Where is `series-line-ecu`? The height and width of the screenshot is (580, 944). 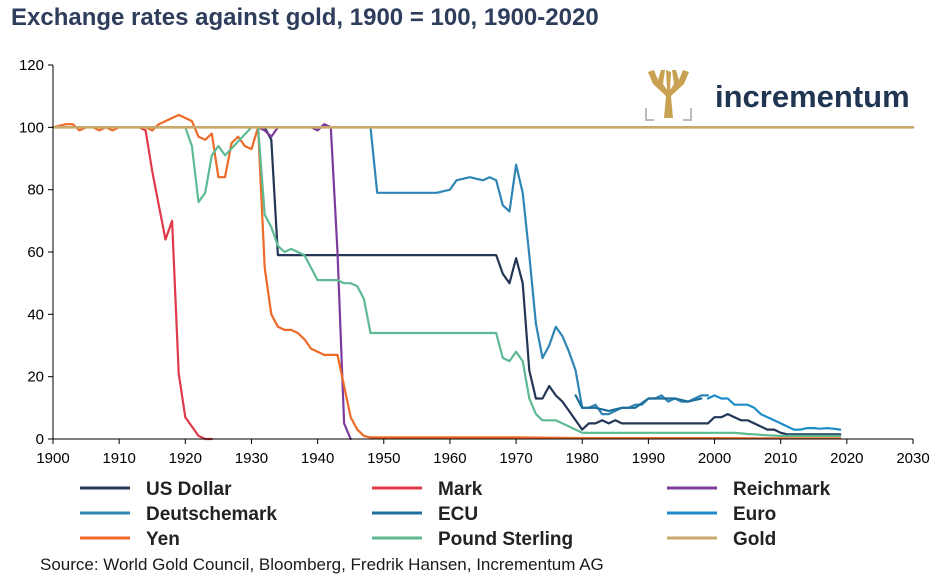
series-line-ecu is located at coordinates (638, 403).